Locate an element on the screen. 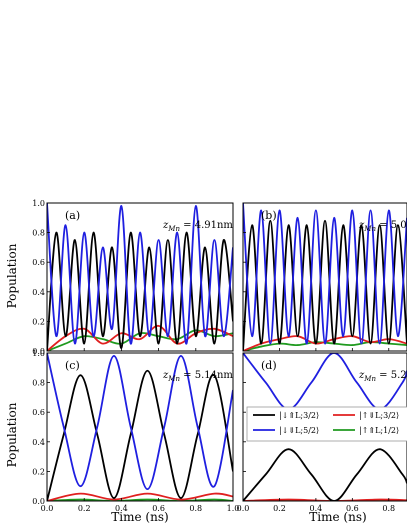  z-mn-label: zMn = 4.91nm is located at coordinates (197, 226).